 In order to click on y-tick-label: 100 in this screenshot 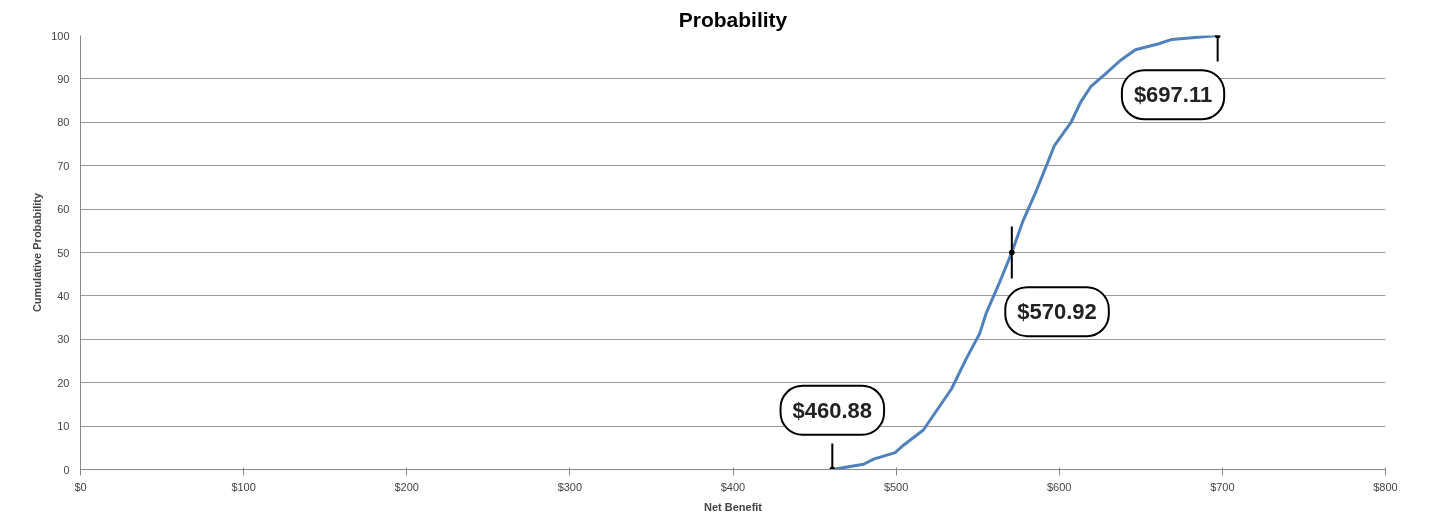, I will do `click(60, 35)`.